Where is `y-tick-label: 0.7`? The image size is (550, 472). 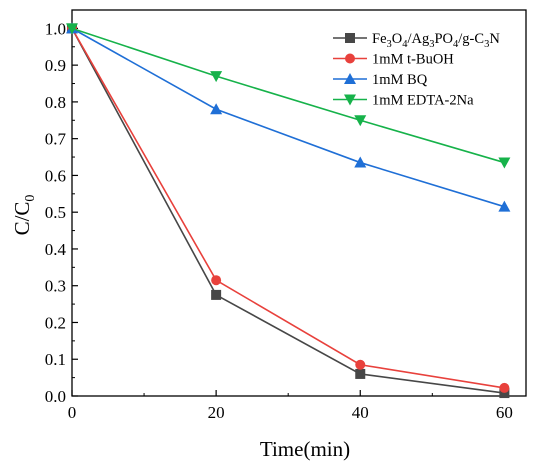
y-tick-label: 0.7 is located at coordinates (56, 139).